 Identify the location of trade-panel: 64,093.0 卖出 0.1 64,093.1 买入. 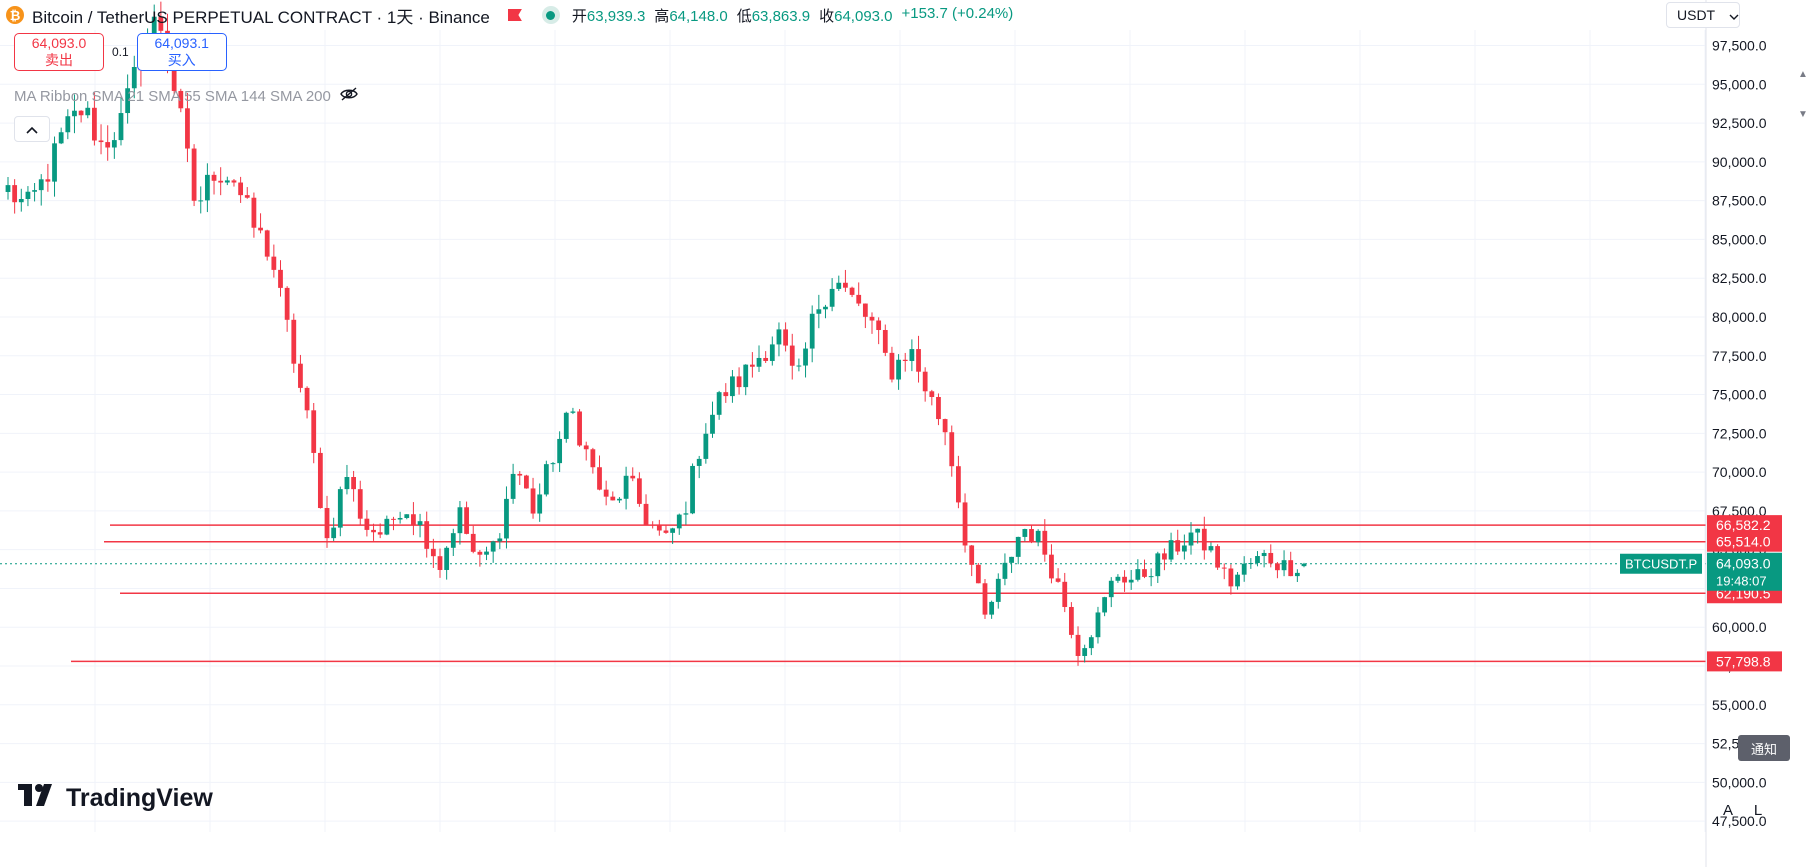
(120, 52).